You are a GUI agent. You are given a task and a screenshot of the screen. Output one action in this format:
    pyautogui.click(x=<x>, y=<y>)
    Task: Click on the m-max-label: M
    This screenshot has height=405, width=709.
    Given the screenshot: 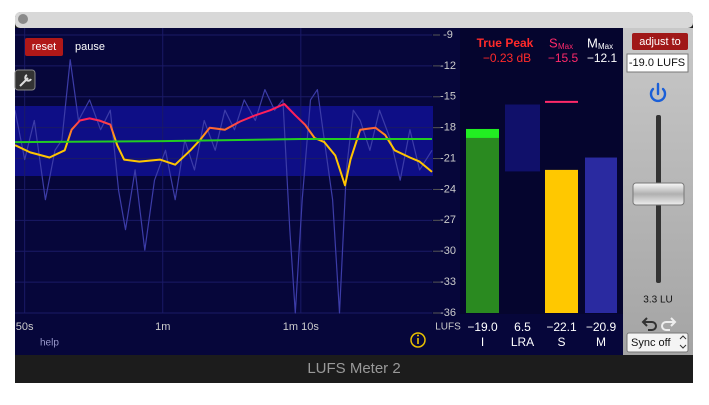 What is the action you would take?
    pyautogui.click(x=592, y=42)
    